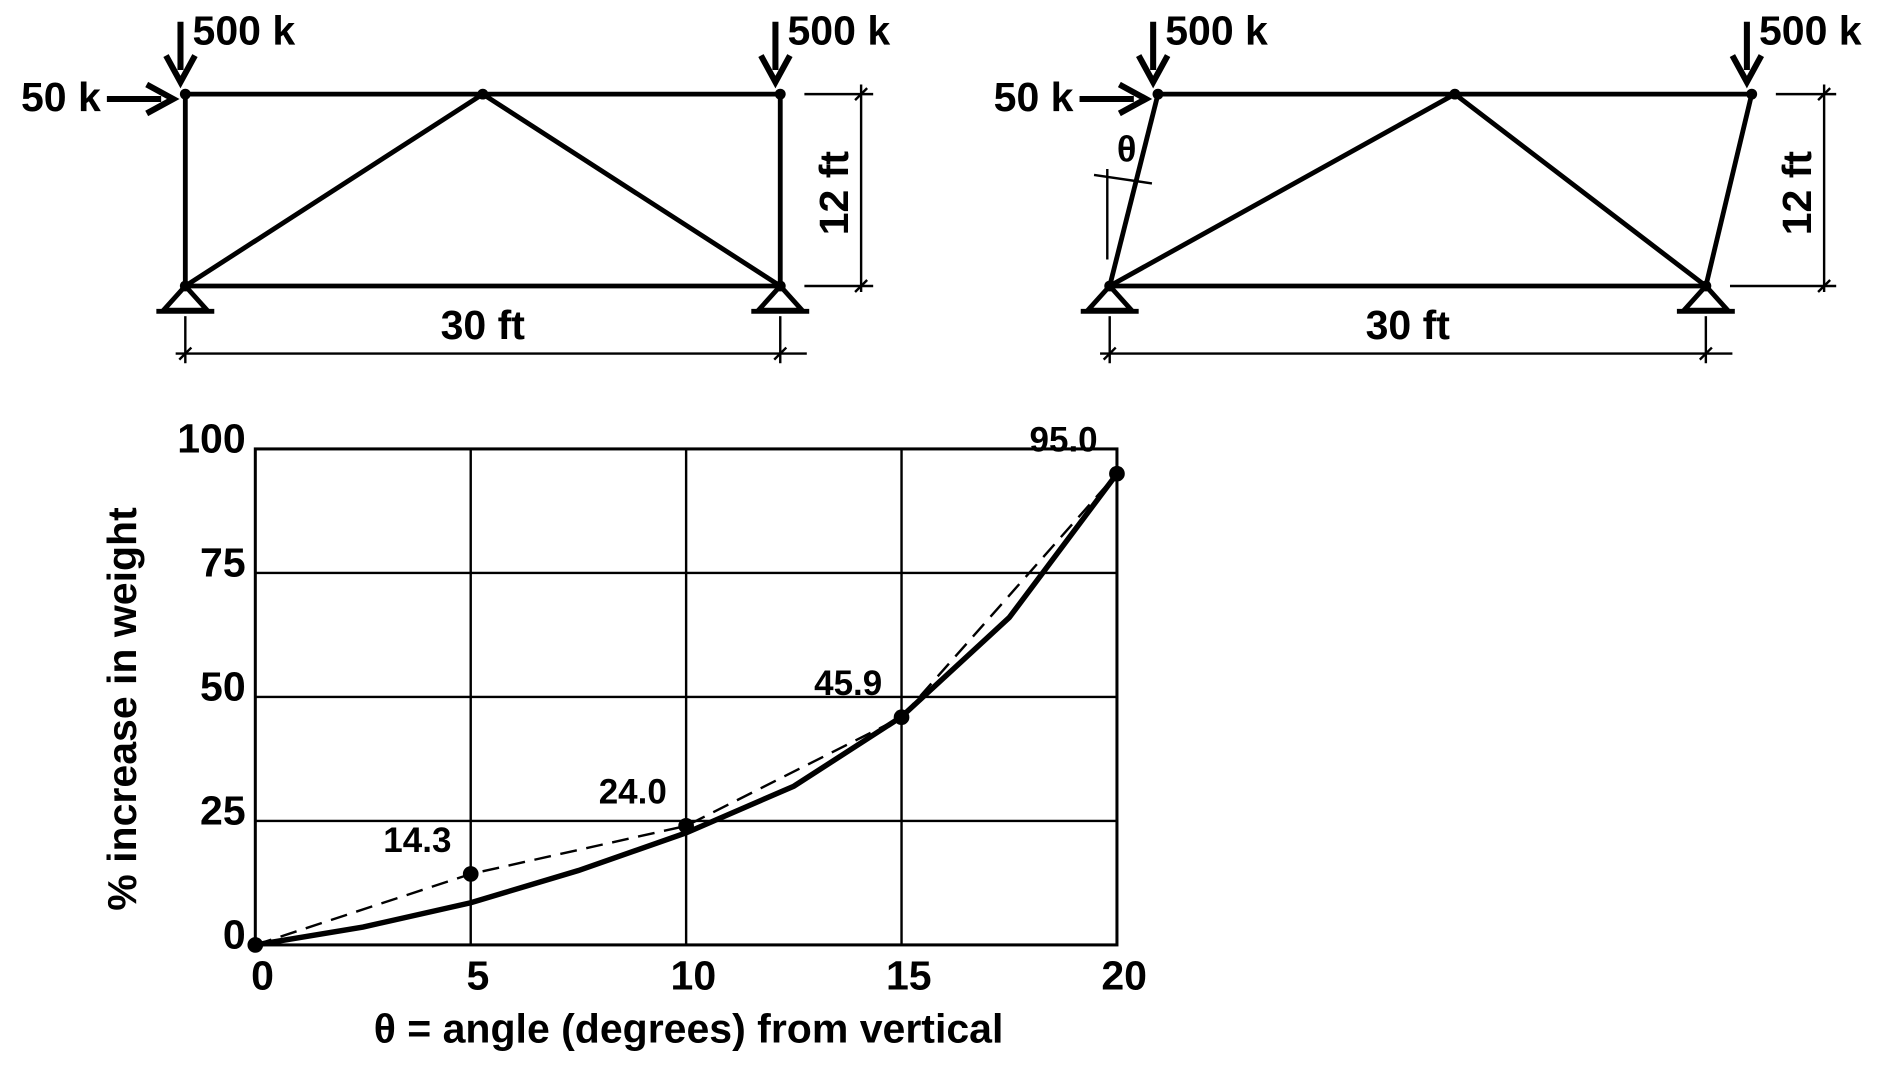  Describe the element at coordinates (262, 976) in the screenshot. I see `x-tick-label: 0` at that location.